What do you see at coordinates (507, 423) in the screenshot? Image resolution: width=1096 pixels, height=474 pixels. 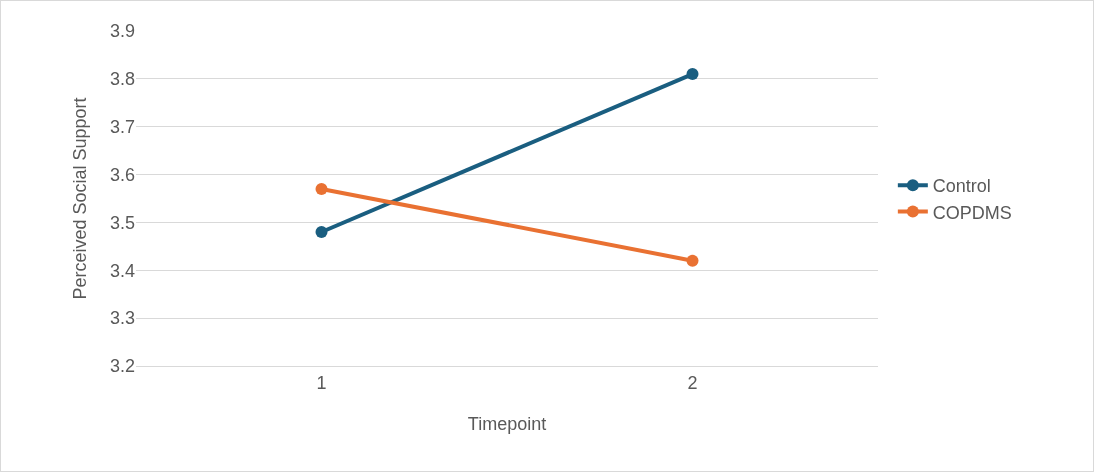 I see `x-axis-title: Timepoint` at bounding box center [507, 423].